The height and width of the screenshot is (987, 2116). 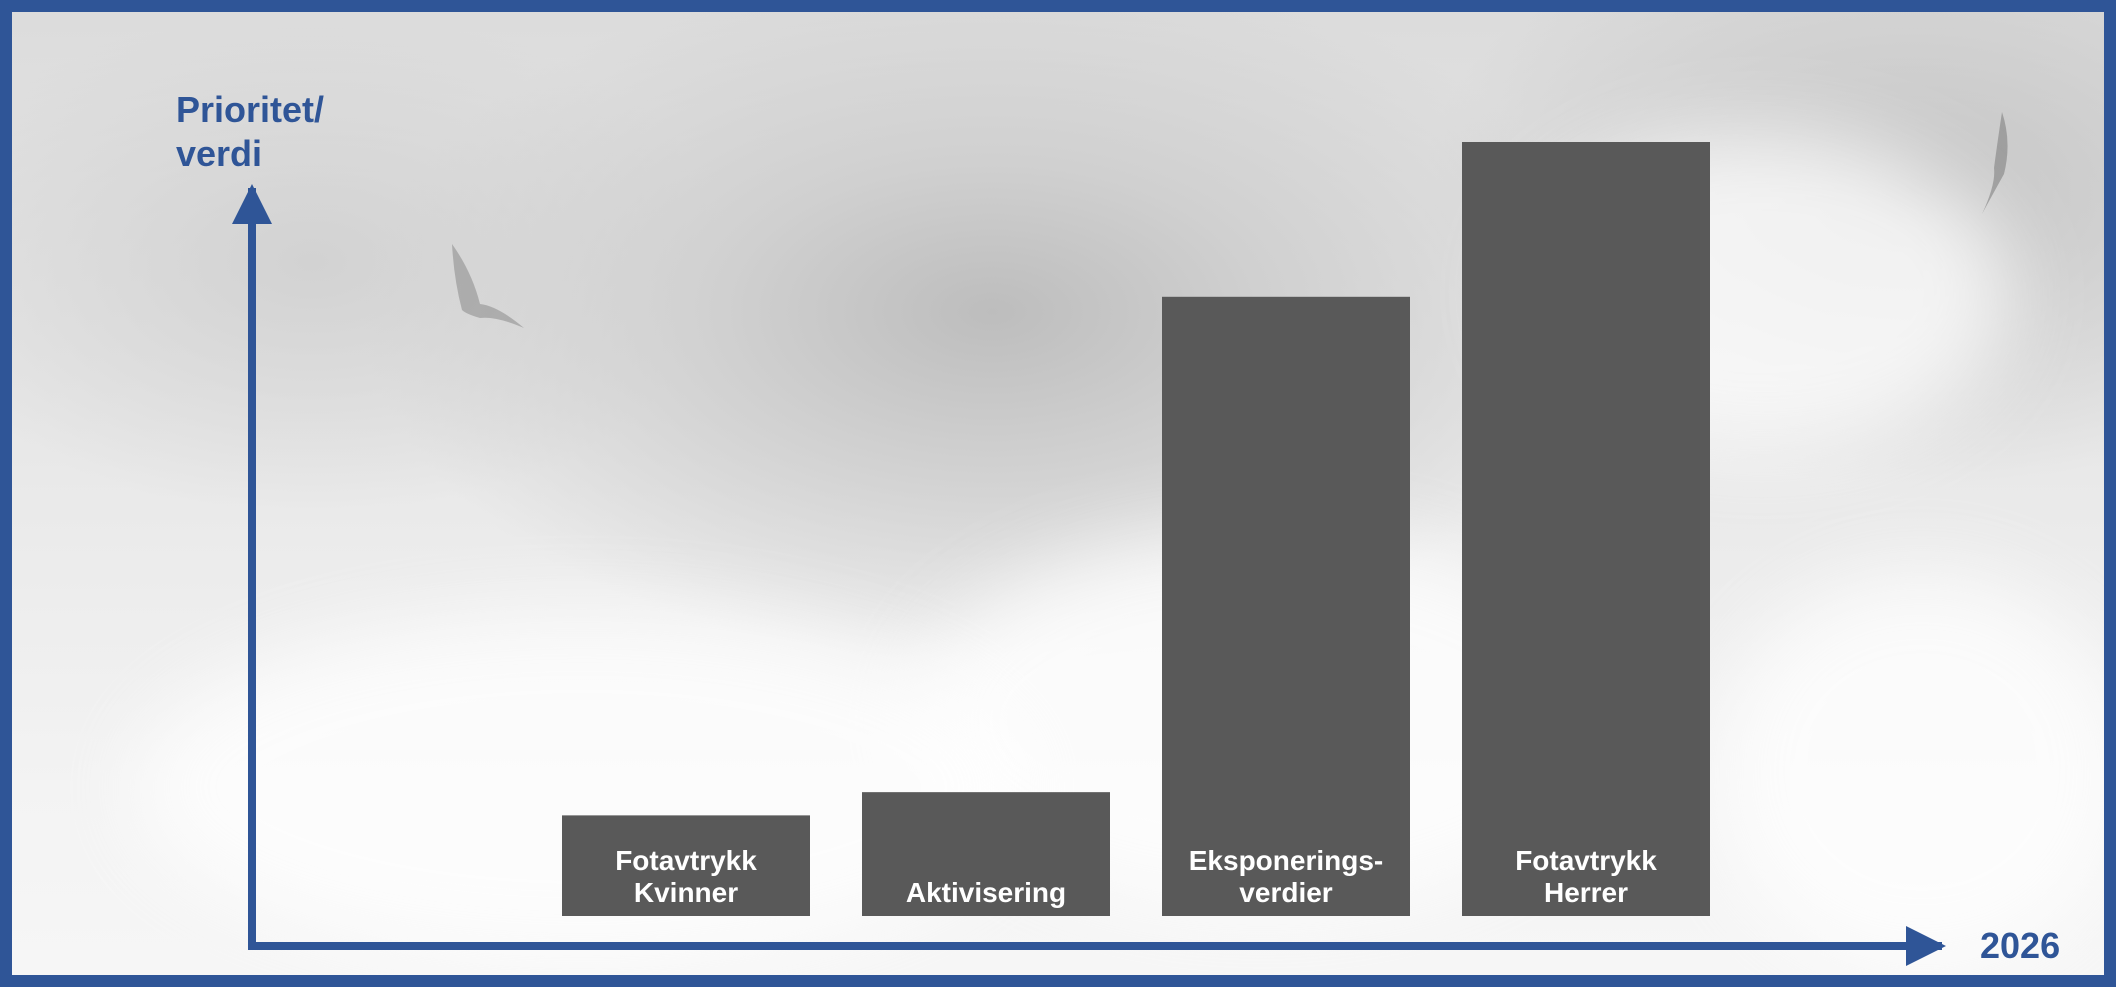 What do you see at coordinates (1286, 860) in the screenshot?
I see `bar-label-line: Eksponerings-` at bounding box center [1286, 860].